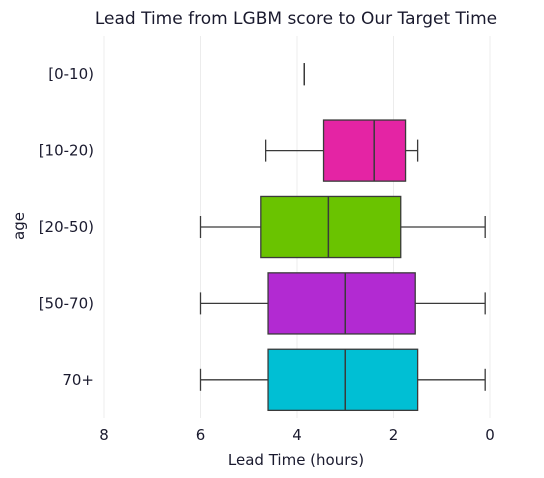 The width and height of the screenshot is (544, 478). I want to click on y-tick-label: [10-20), so click(66, 151).